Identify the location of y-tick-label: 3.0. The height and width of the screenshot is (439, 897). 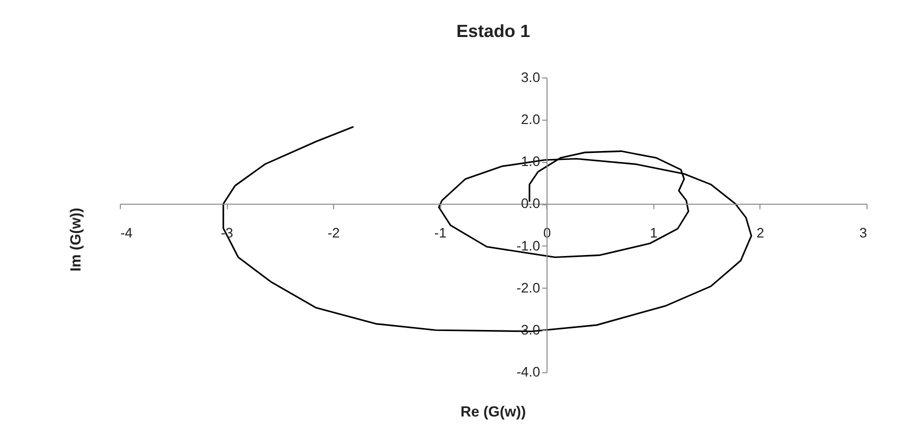
(530, 77).